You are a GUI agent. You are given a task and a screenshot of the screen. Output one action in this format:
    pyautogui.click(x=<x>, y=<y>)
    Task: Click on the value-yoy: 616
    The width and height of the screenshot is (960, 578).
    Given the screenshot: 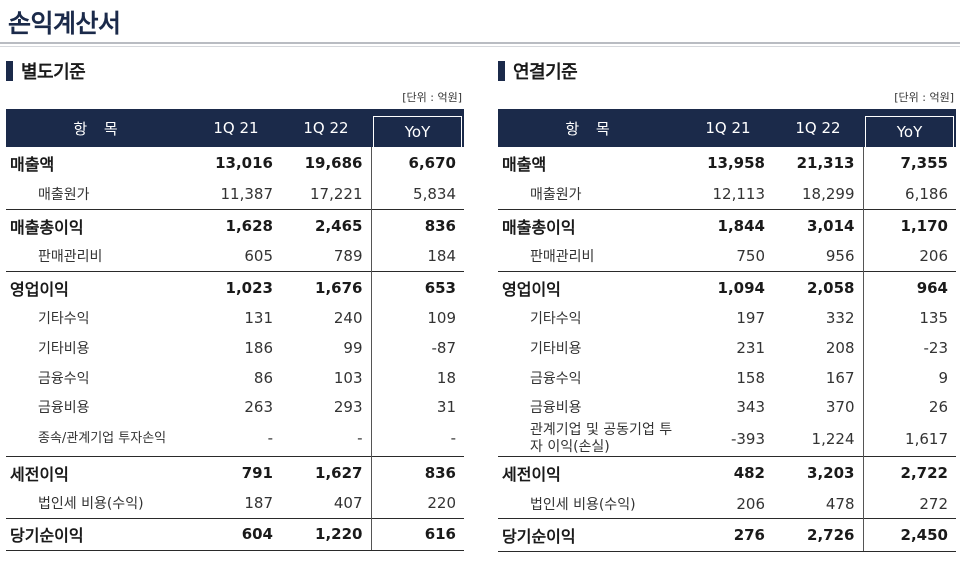 What is the action you would take?
    pyautogui.click(x=417, y=534)
    